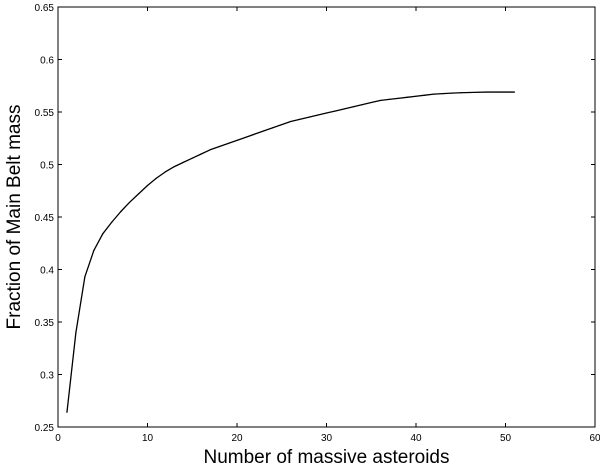  Describe the element at coordinates (594, 438) in the screenshot. I see `x-tick-label: 60` at that location.